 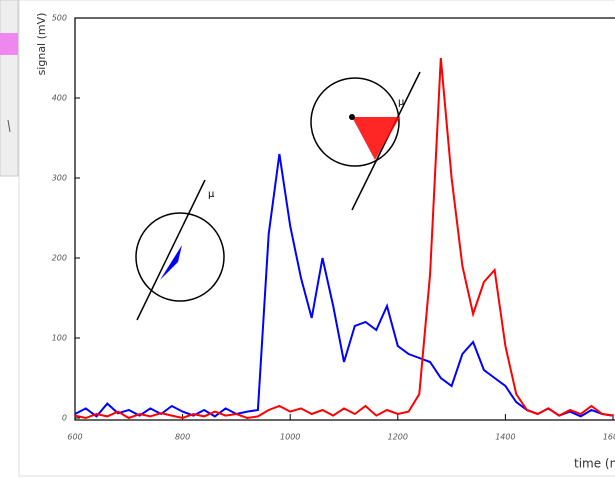 What do you see at coordinates (290, 437) in the screenshot?
I see `x-tick-label: 1000` at bounding box center [290, 437].